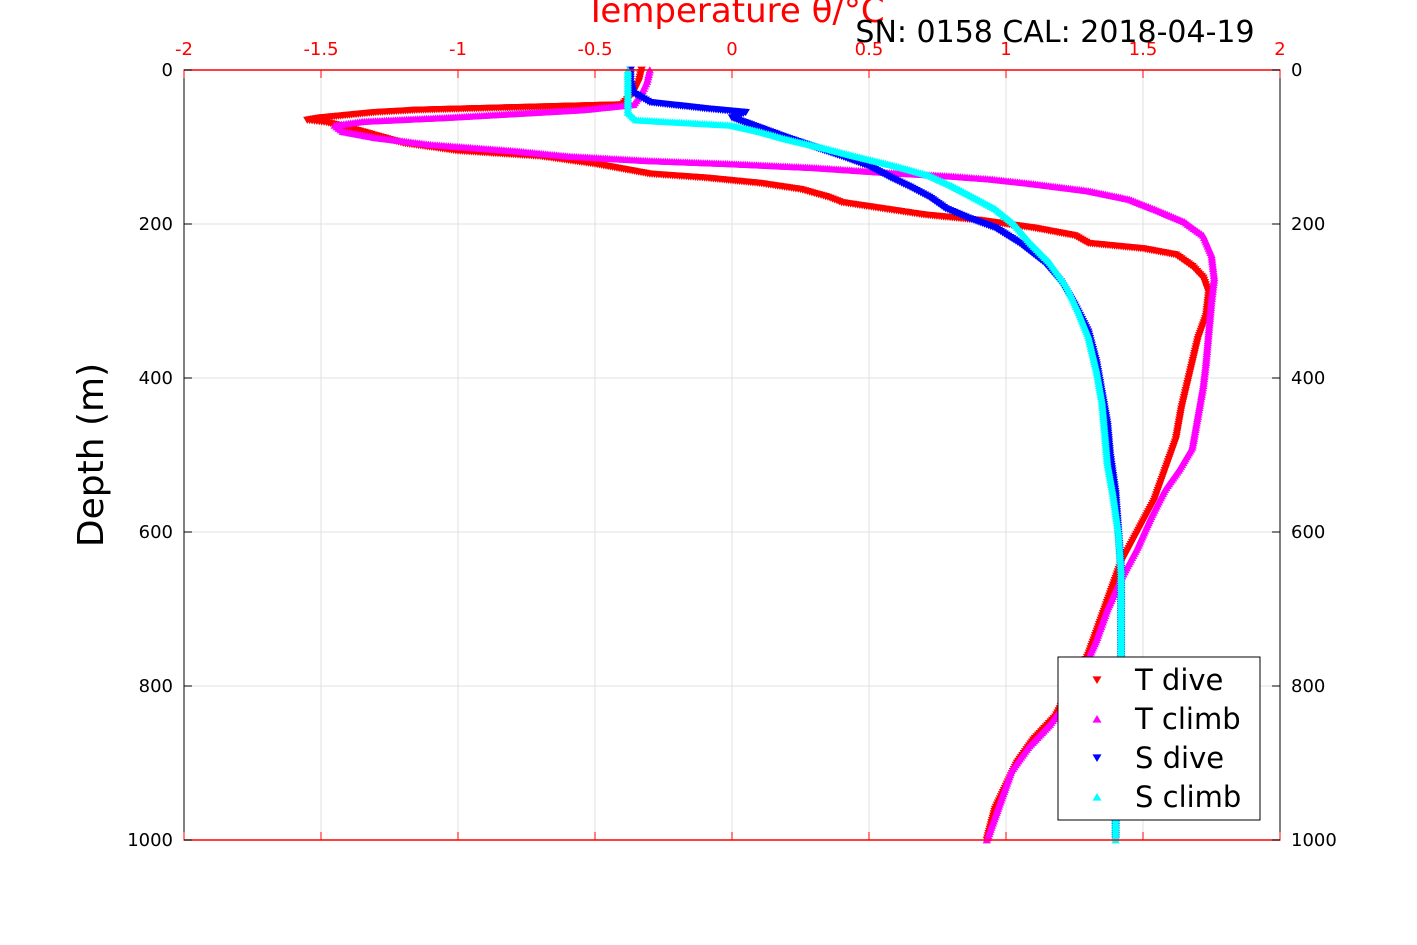 The width and height of the screenshot is (1417, 945). I want to click on y-tick-label-left: 200, so click(156, 224).